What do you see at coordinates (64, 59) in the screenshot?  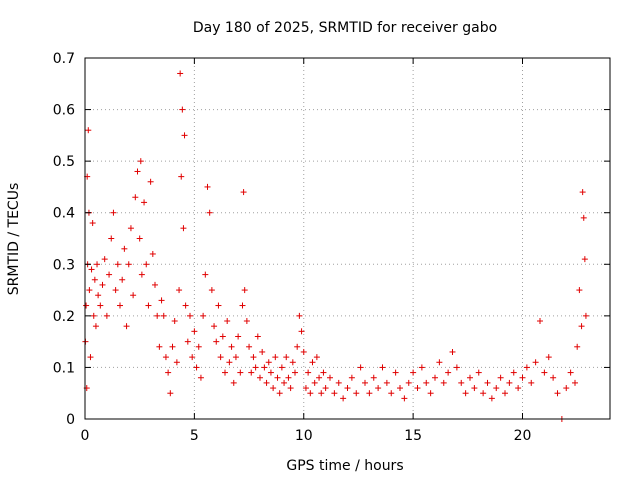 I see `y-tick-label: 0.7` at bounding box center [64, 59].